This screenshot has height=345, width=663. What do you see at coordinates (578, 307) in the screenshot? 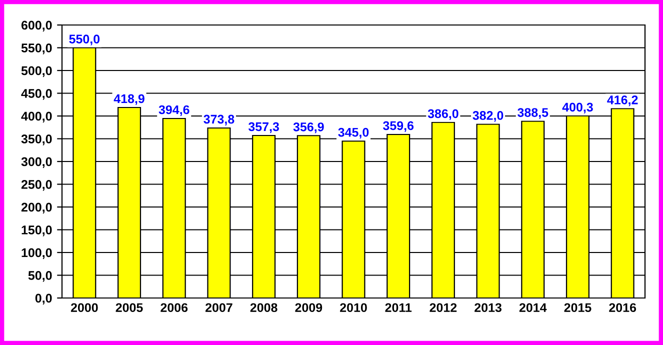
I see `x-tick-label: 2015` at bounding box center [578, 307].